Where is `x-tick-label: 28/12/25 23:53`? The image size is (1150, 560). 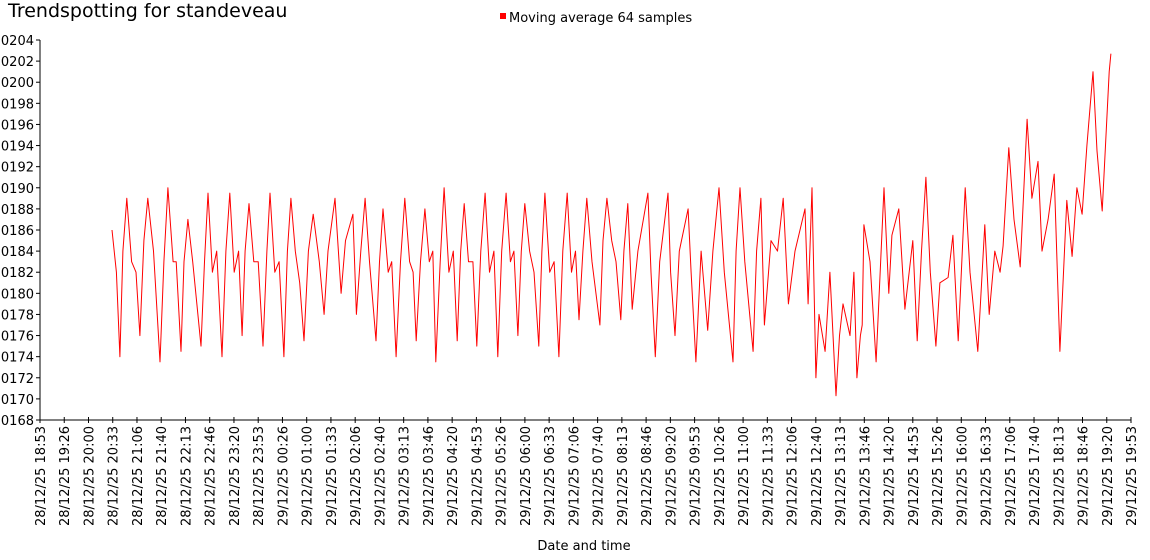
x-tick-label: 28/12/25 23:53 is located at coordinates (259, 476).